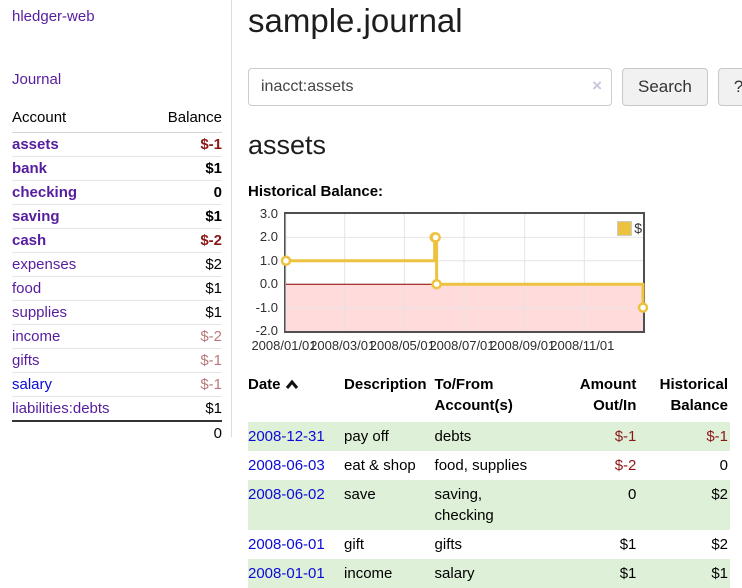 The image size is (742, 588). Describe the element at coordinates (355, 20) in the screenshot. I see `page-title: sample.journal` at that location.